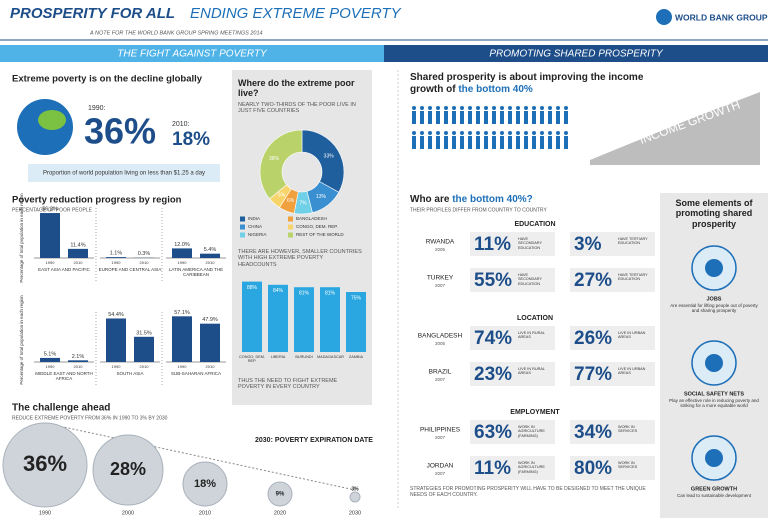 This screenshot has height=518, width=768. I want to click on pie-label: 13%, so click(321, 197).